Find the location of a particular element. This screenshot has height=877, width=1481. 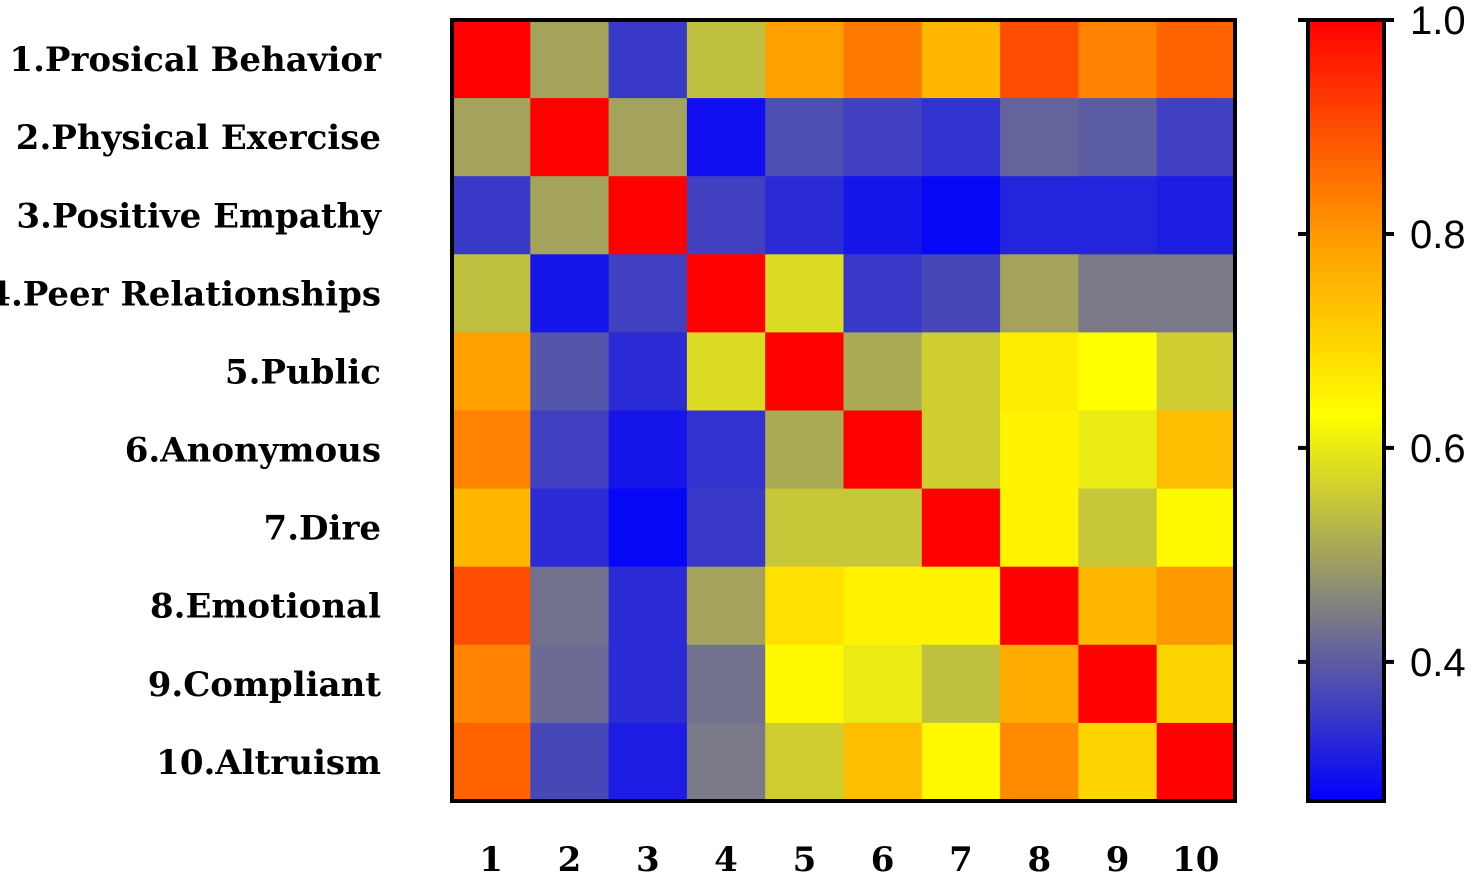

row-label-6: 6.Anonymous is located at coordinates (253, 451).